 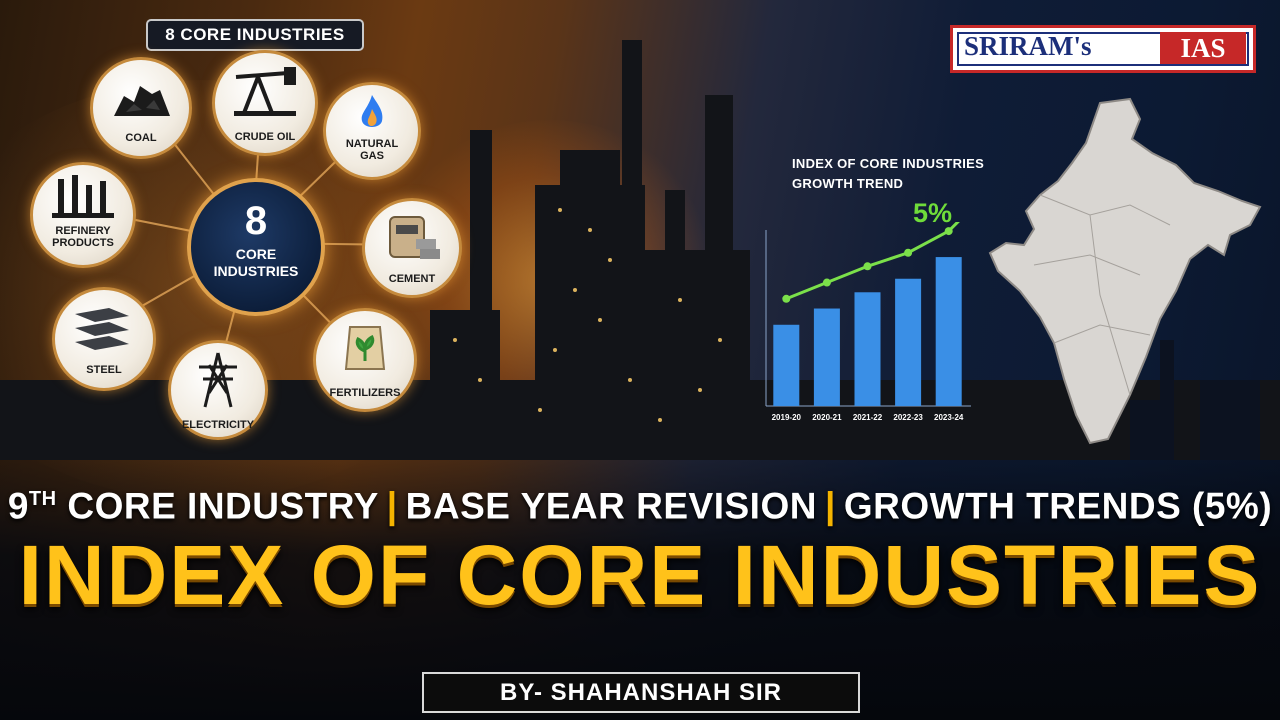 I want to click on fertilizers-node: FERTILIZERS, so click(x=365, y=360).